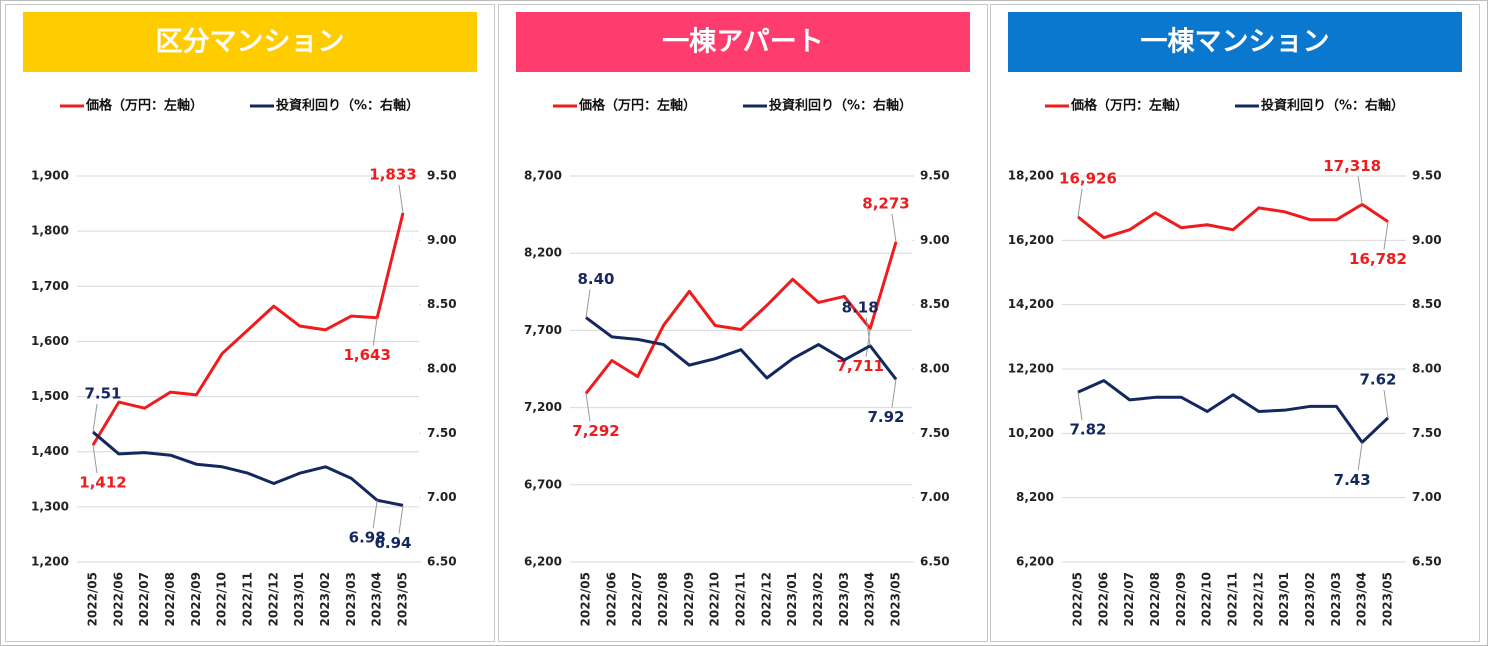  Describe the element at coordinates (1031, 304) in the screenshot. I see `y-tick-label: 14,200` at that location.